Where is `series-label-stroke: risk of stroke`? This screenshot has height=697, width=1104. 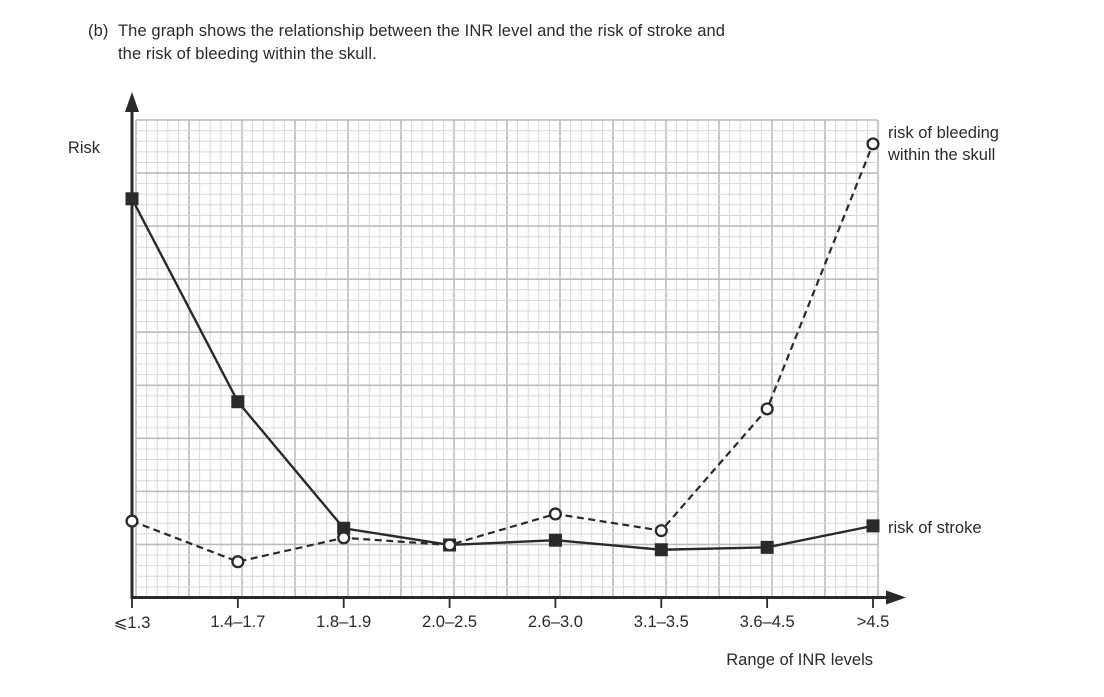
series-label-stroke: risk of stroke is located at coordinates (935, 528).